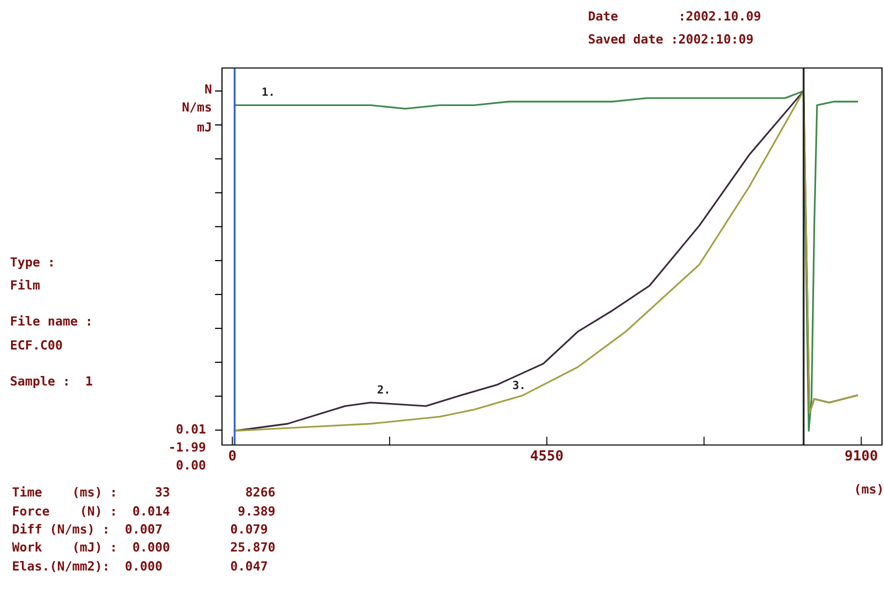 The height and width of the screenshot is (604, 884). What do you see at coordinates (670, 39) in the screenshot?
I see `text: Saved date :2002:10:09` at bounding box center [670, 39].